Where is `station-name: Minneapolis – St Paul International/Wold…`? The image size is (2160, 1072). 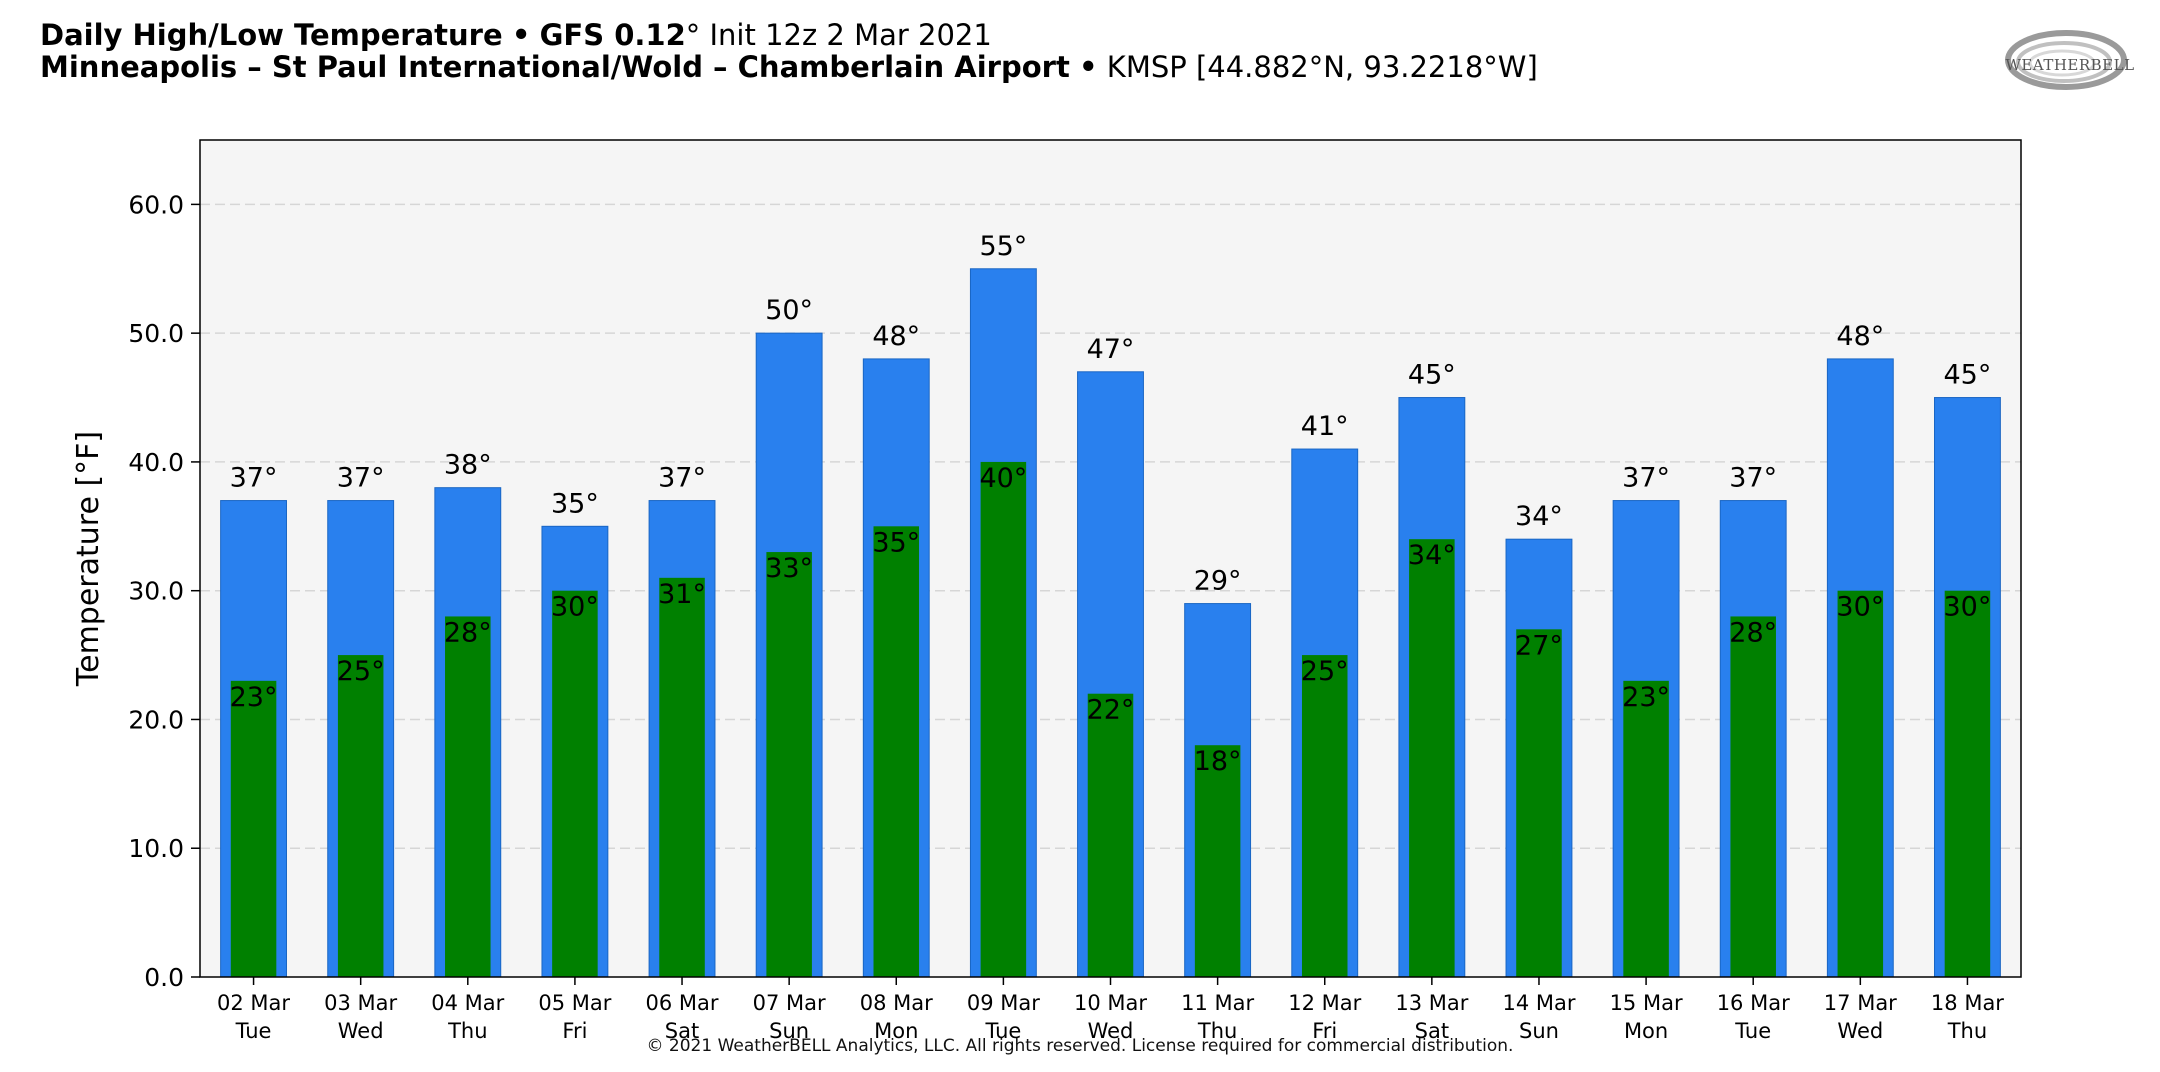 station-name: Minneapolis – St Paul International/Wold… is located at coordinates (555, 67).